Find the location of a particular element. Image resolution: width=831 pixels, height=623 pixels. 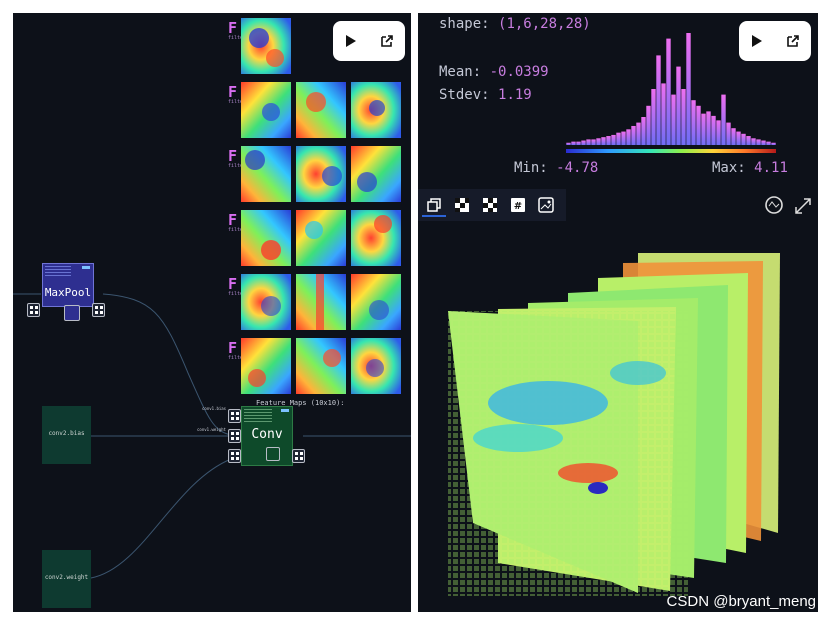

expand-icon is located at coordinates (803, 208).